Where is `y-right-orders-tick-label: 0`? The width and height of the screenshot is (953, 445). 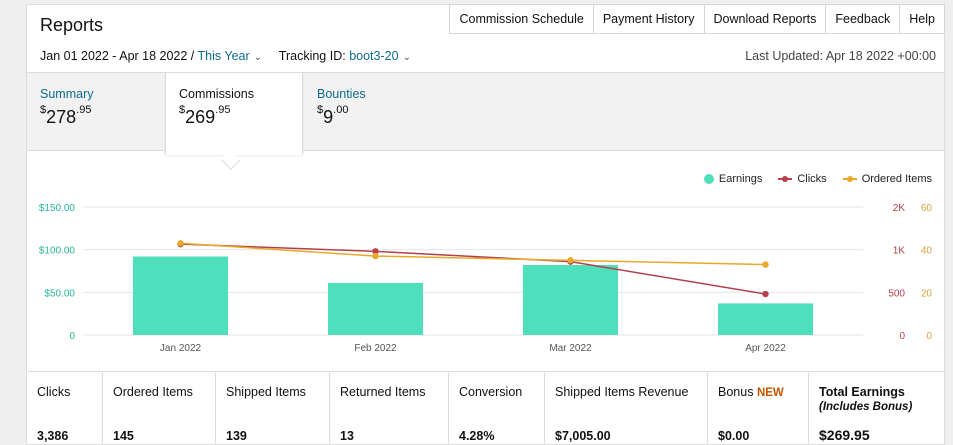
y-right-orders-tick-label: 0 is located at coordinates (929, 336).